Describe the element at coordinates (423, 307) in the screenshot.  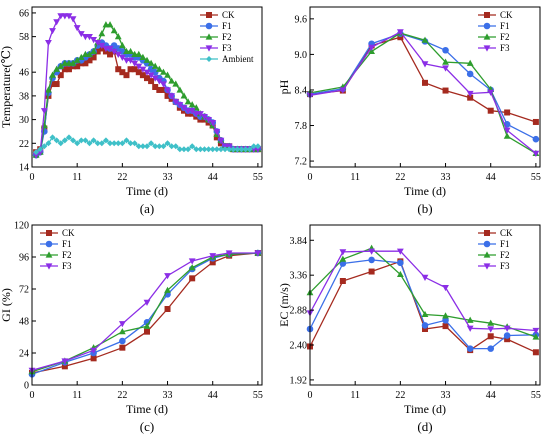
I see `series-ck` at that location.